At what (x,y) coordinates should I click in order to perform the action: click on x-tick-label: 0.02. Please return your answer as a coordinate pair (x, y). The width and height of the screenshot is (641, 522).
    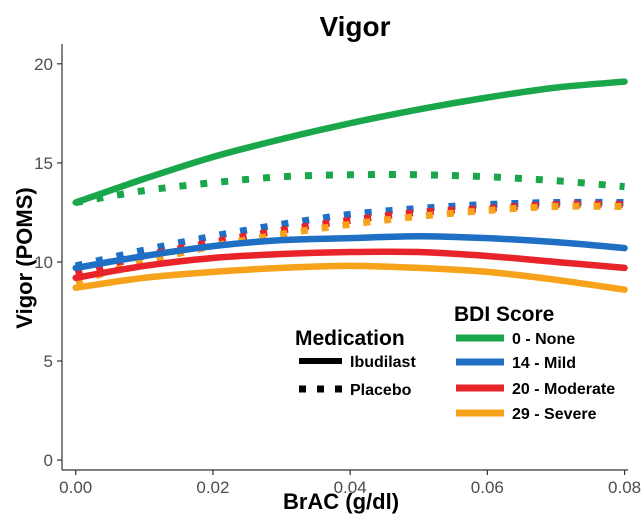
    Looking at the image, I should click on (212, 487).